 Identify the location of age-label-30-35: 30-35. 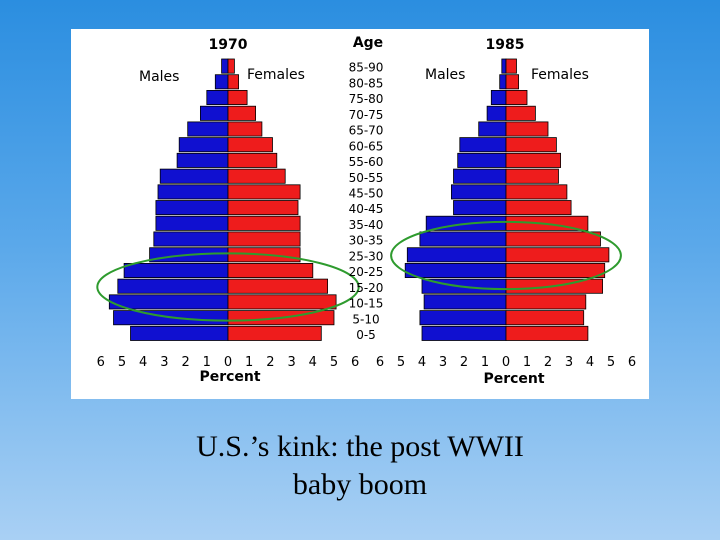
(366, 241).